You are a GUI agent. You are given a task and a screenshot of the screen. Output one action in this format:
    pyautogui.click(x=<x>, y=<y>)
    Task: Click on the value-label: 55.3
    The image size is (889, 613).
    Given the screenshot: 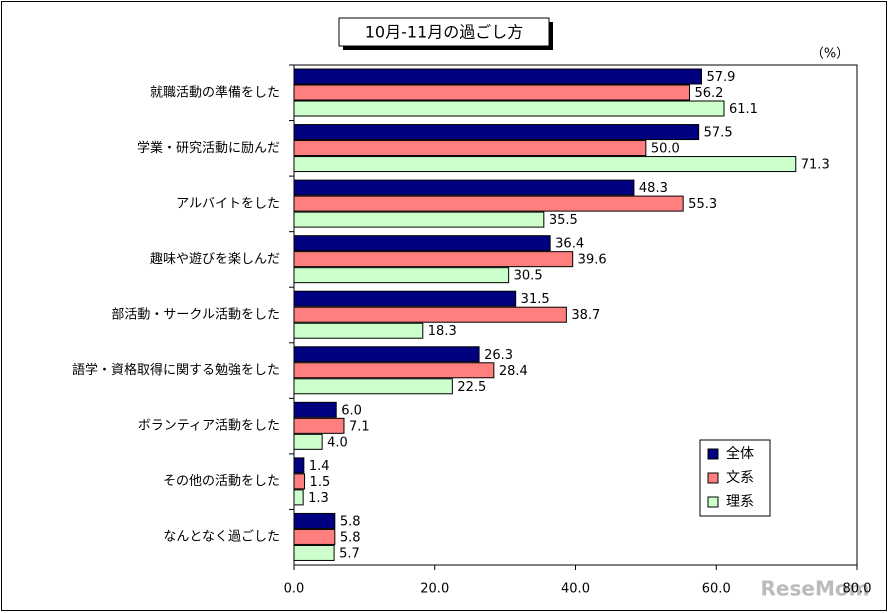 What is the action you would take?
    pyautogui.click(x=702, y=204)
    